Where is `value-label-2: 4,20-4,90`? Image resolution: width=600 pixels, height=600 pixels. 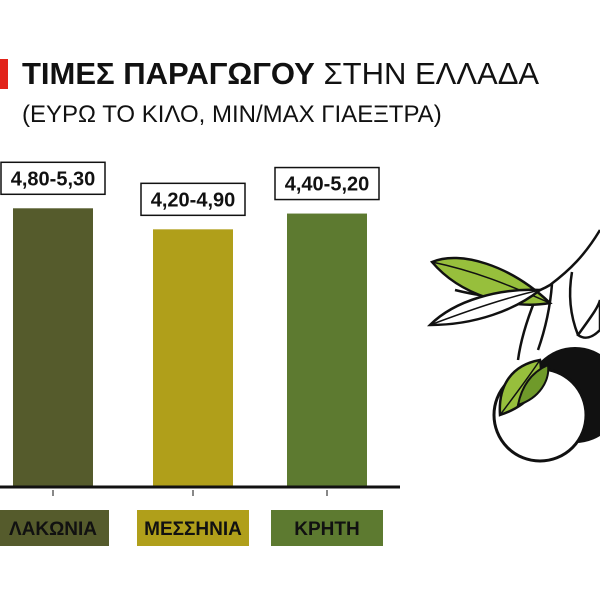 value-label-2: 4,20-4,90 is located at coordinates (193, 200).